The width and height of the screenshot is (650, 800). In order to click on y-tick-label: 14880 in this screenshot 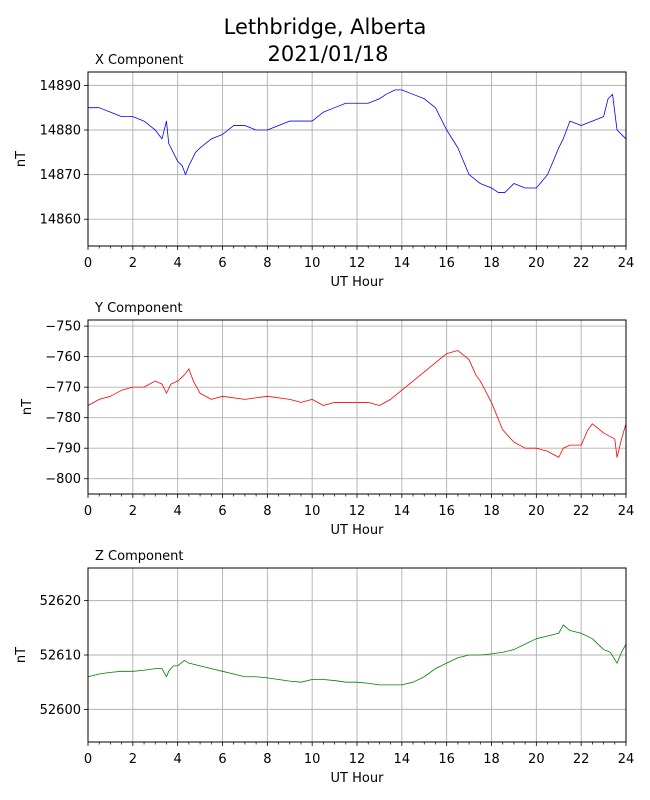, I will do `click(60, 131)`.